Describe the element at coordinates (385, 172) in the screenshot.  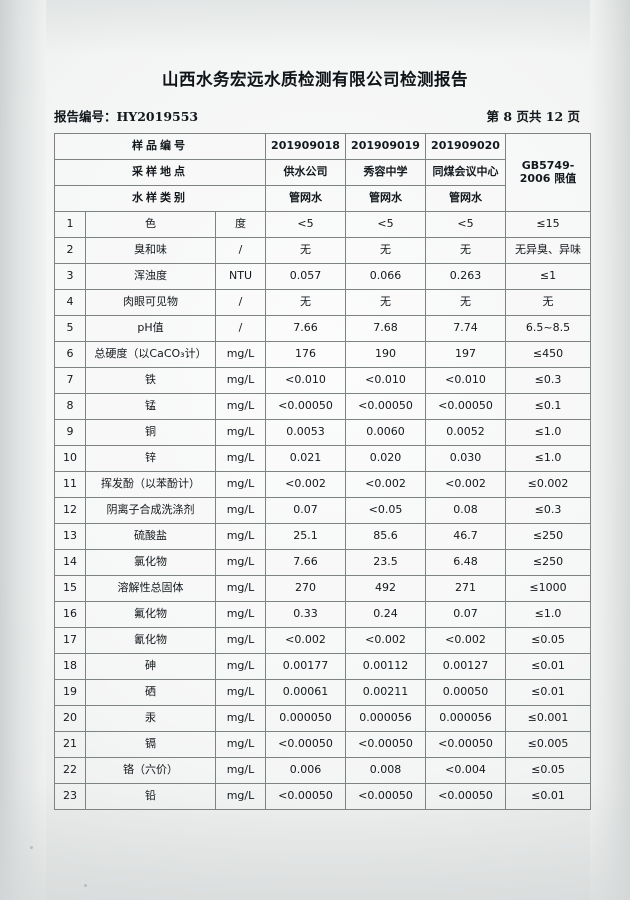
I see `sample-site-2: 秀容中学` at that location.